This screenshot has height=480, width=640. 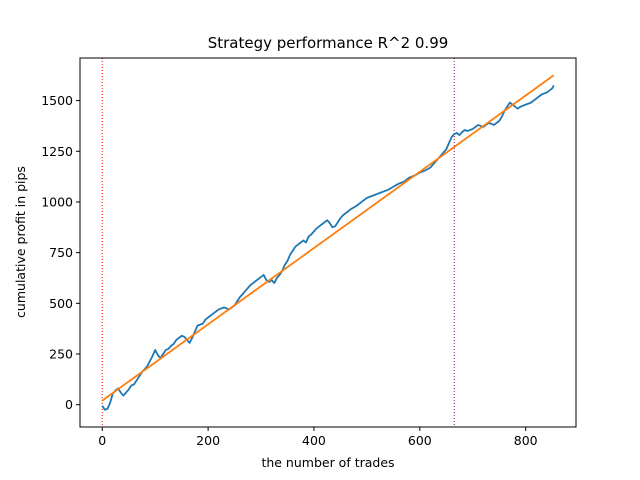 What do you see at coordinates (57, 151) in the screenshot?
I see `y-tick-label: 1250` at bounding box center [57, 151].